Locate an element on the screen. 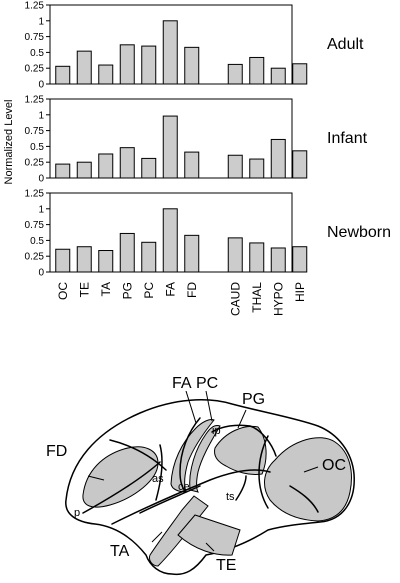 The image size is (400, 583). x-tick-label-pg: PG is located at coordinates (127, 290).